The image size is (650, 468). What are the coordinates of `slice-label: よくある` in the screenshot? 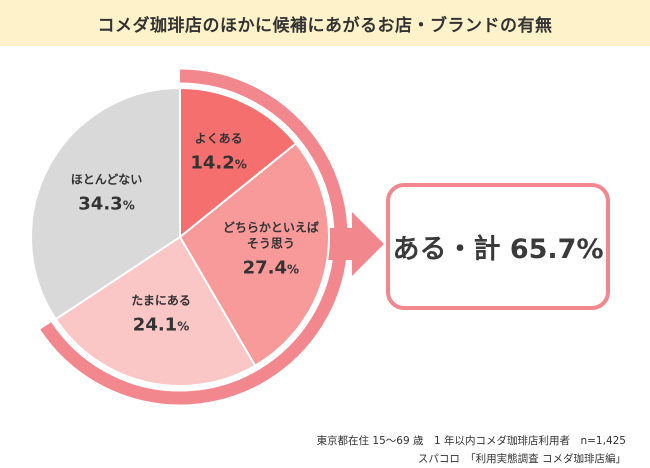 It's located at (219, 138).